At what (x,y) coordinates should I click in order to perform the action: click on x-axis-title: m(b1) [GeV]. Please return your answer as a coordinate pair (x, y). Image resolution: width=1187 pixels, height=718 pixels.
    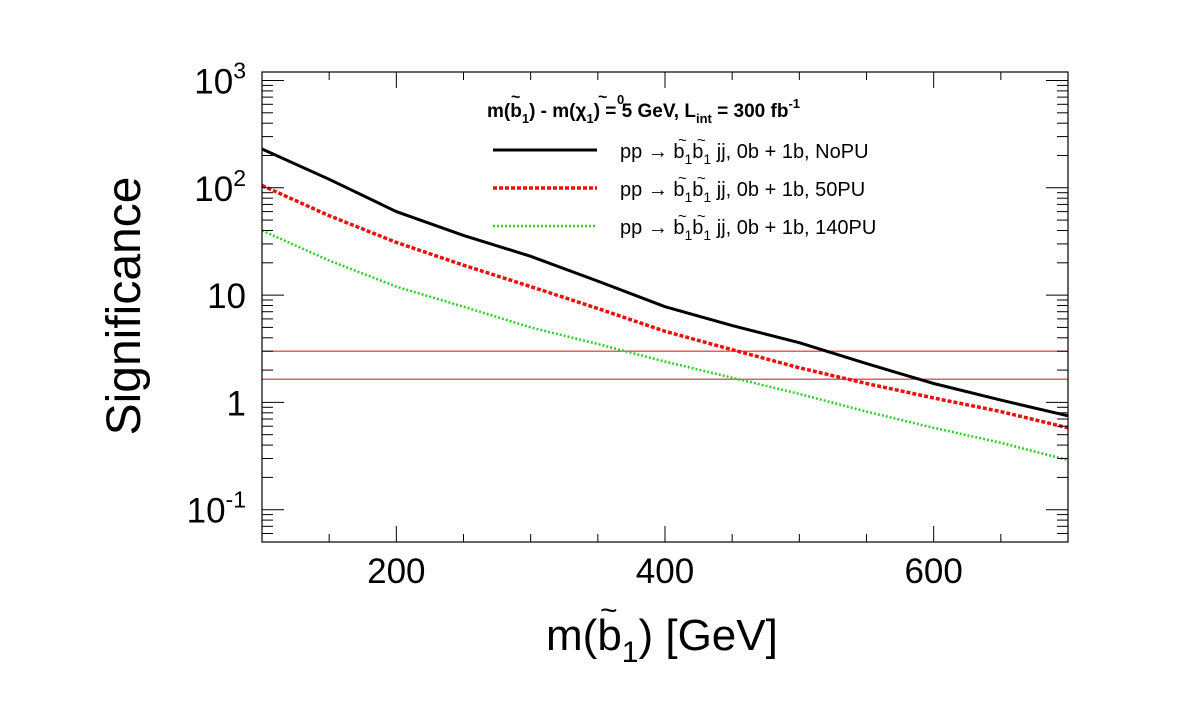
    Looking at the image, I should click on (662, 640).